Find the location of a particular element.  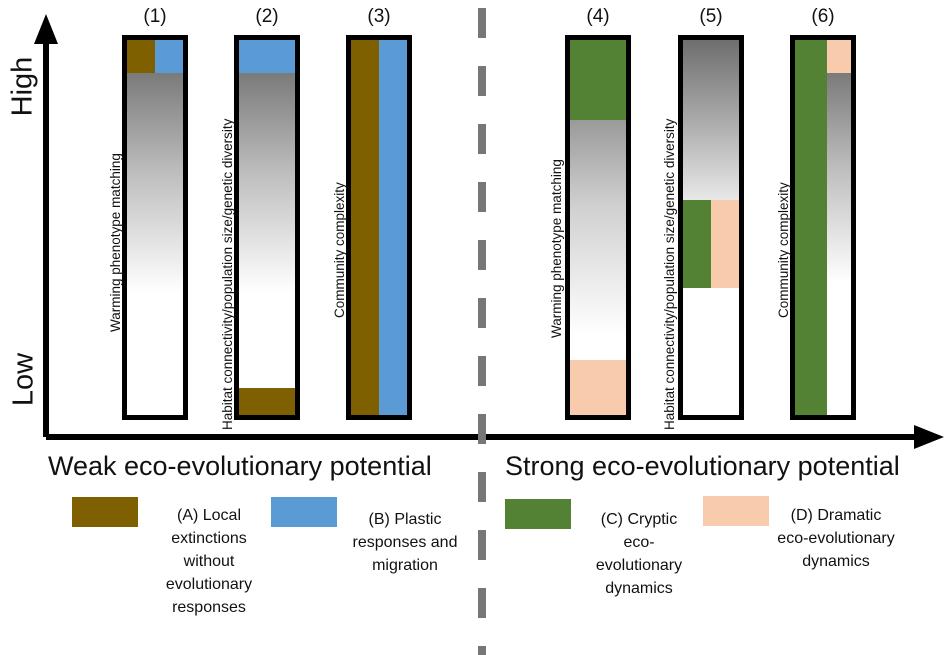

legend-text-c: (C) Cryptic eco-evolutionary dynamics is located at coordinates (639, 554).